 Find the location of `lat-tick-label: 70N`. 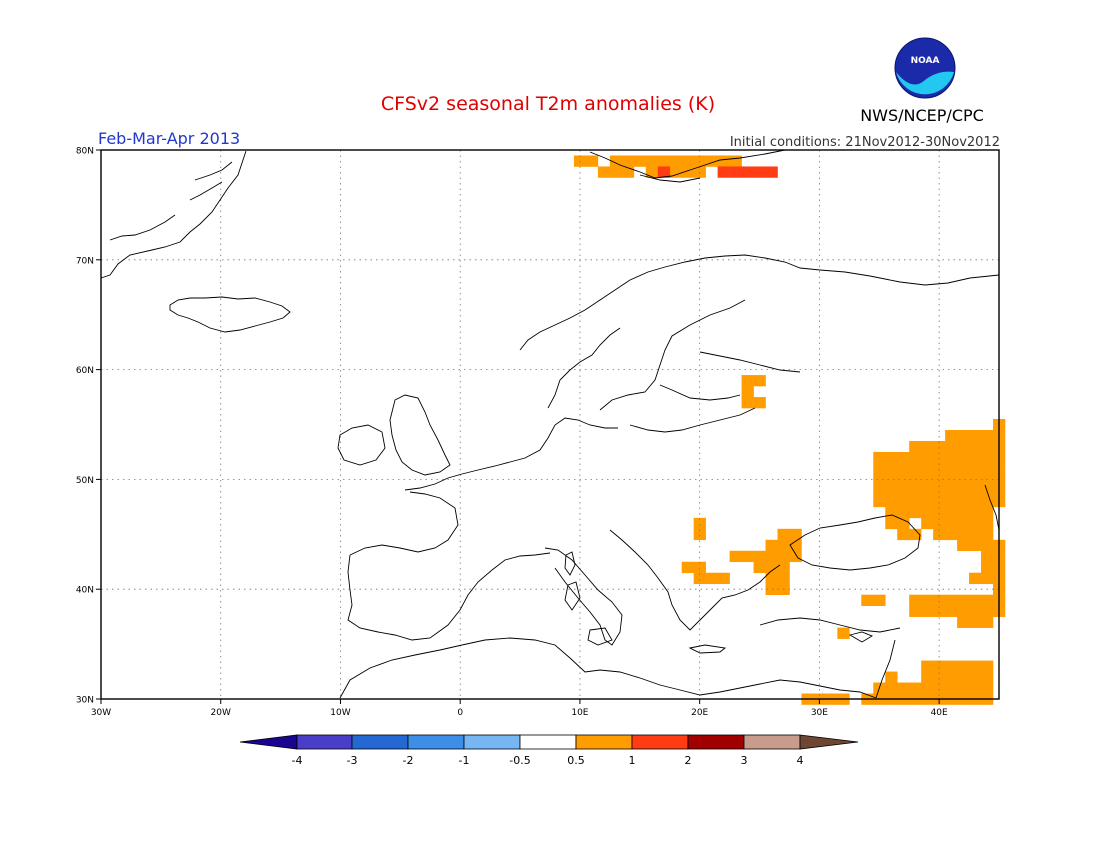

lat-tick-label: 70N is located at coordinates (85, 261).